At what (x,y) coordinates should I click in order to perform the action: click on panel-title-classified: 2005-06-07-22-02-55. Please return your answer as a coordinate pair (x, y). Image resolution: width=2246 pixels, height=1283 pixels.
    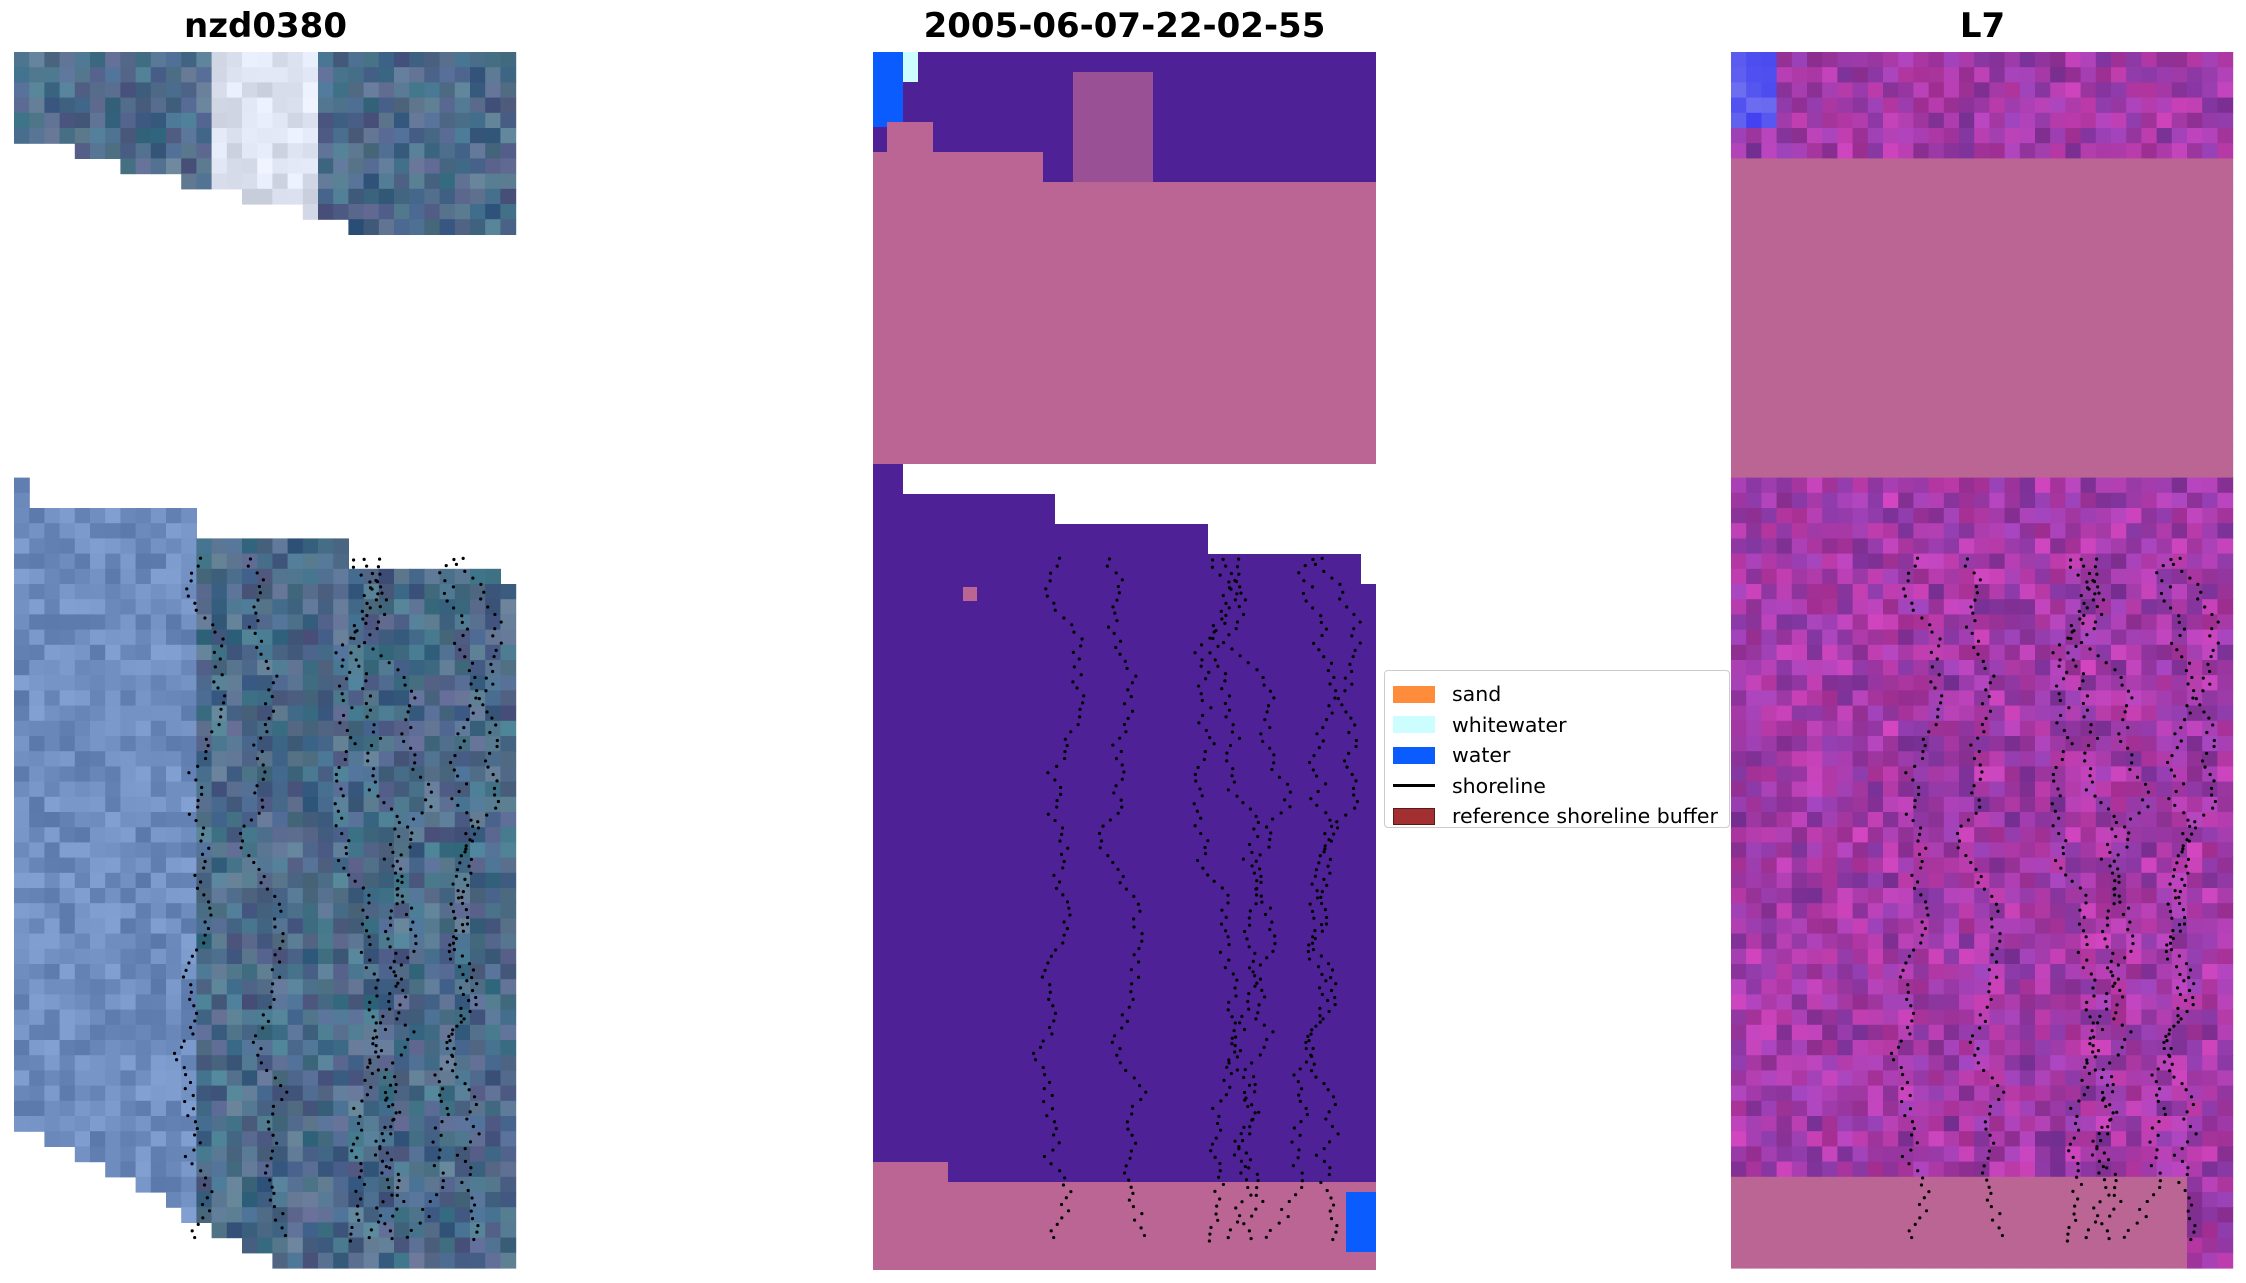
    Looking at the image, I should click on (1124, 26).